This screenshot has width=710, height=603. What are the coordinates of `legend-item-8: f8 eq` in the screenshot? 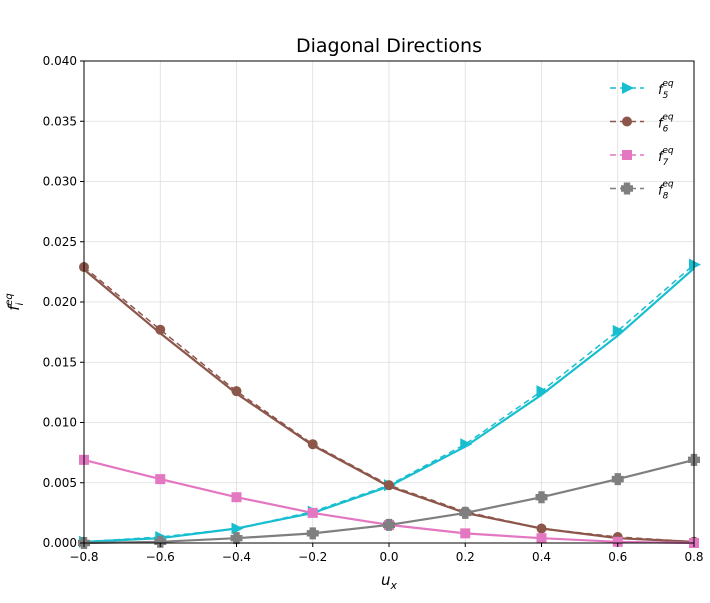 It's located at (642, 191).